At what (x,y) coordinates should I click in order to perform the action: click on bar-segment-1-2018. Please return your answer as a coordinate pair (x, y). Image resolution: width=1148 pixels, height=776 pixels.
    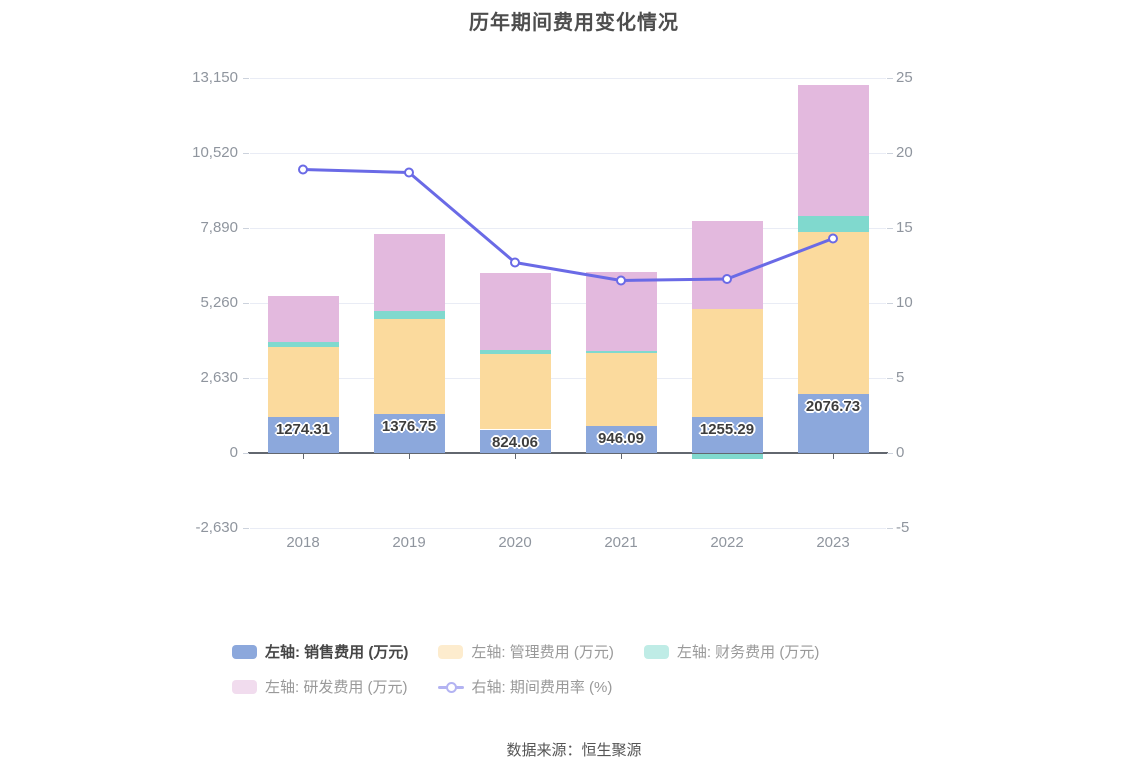
    Looking at the image, I should click on (303, 381).